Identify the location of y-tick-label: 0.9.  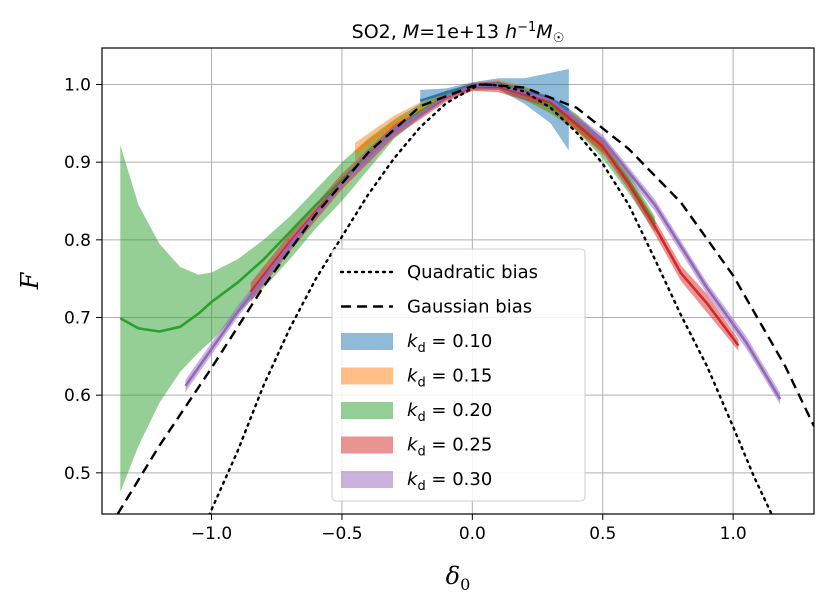
(77, 163).